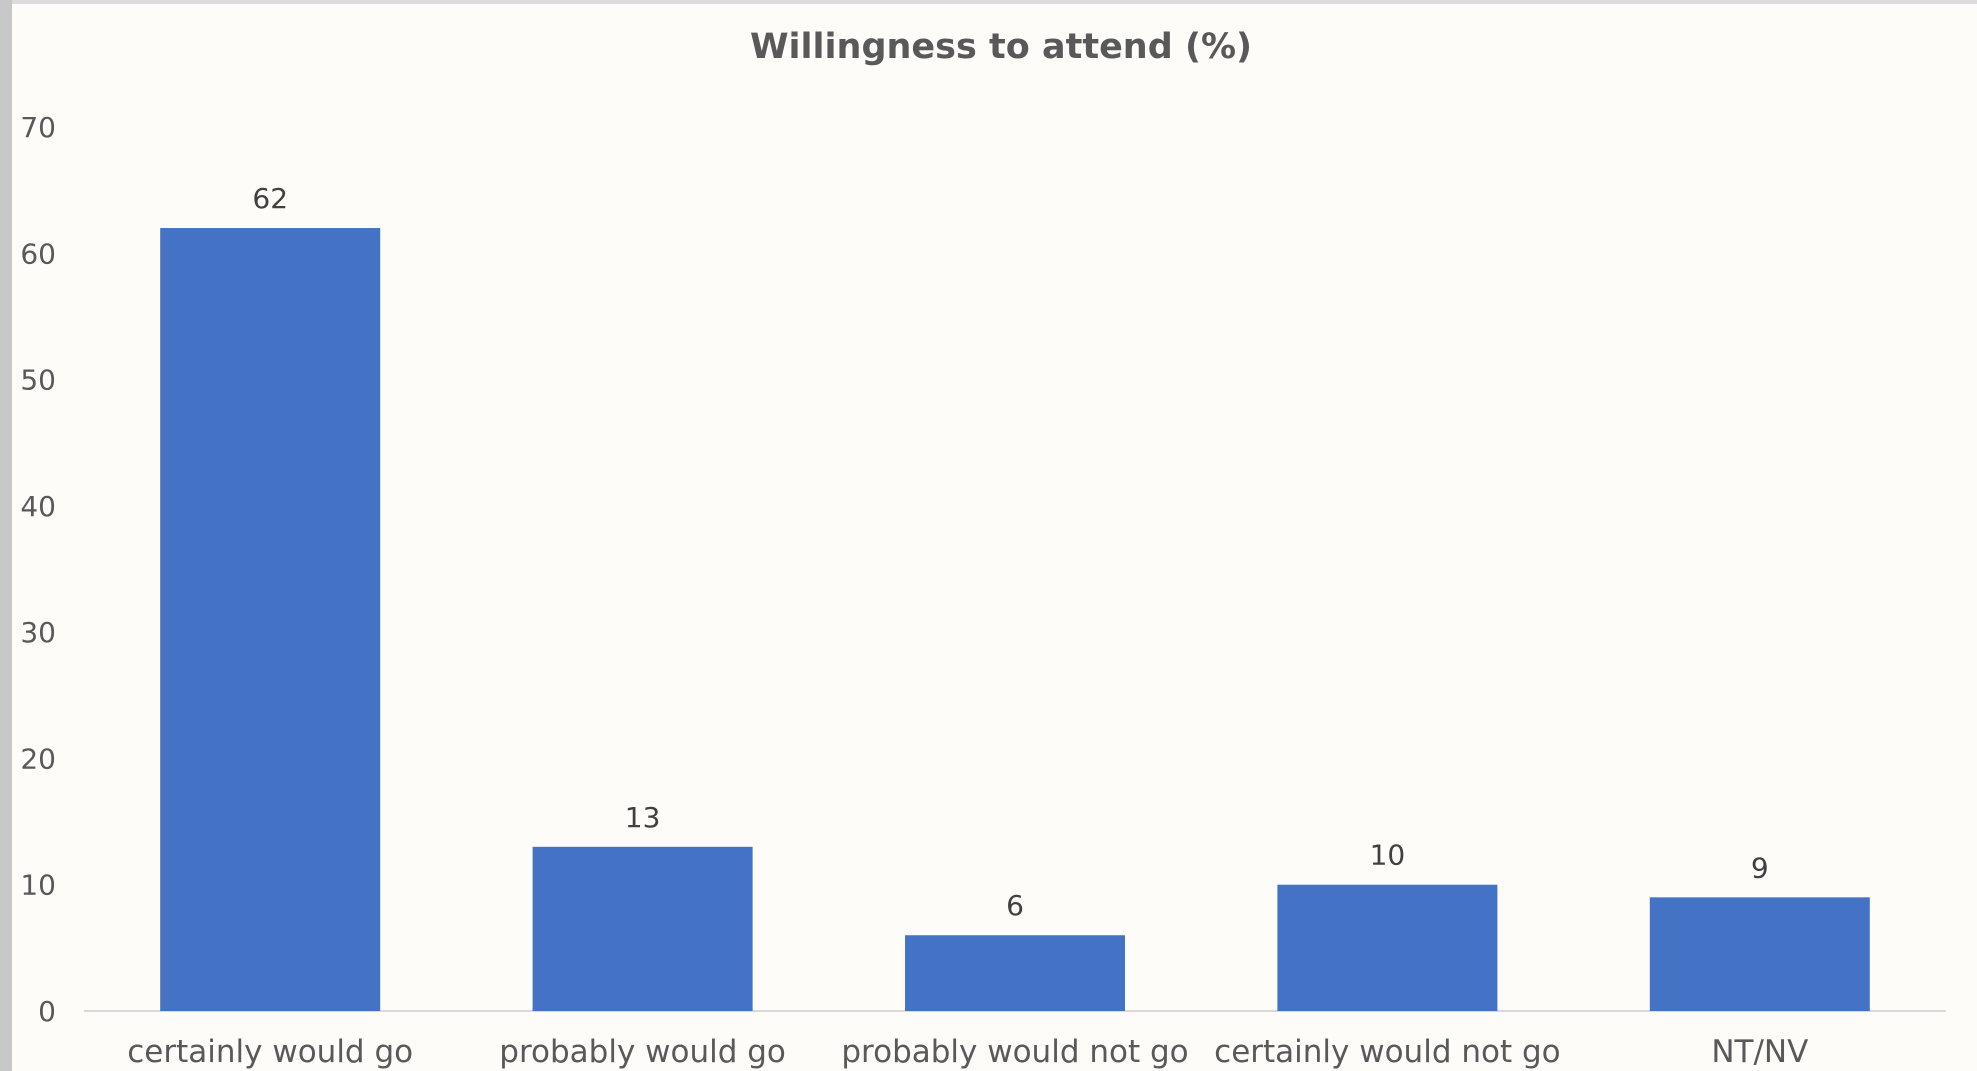 The height and width of the screenshot is (1071, 1977). What do you see at coordinates (6, 535) in the screenshot?
I see `window-left-edge` at bounding box center [6, 535].